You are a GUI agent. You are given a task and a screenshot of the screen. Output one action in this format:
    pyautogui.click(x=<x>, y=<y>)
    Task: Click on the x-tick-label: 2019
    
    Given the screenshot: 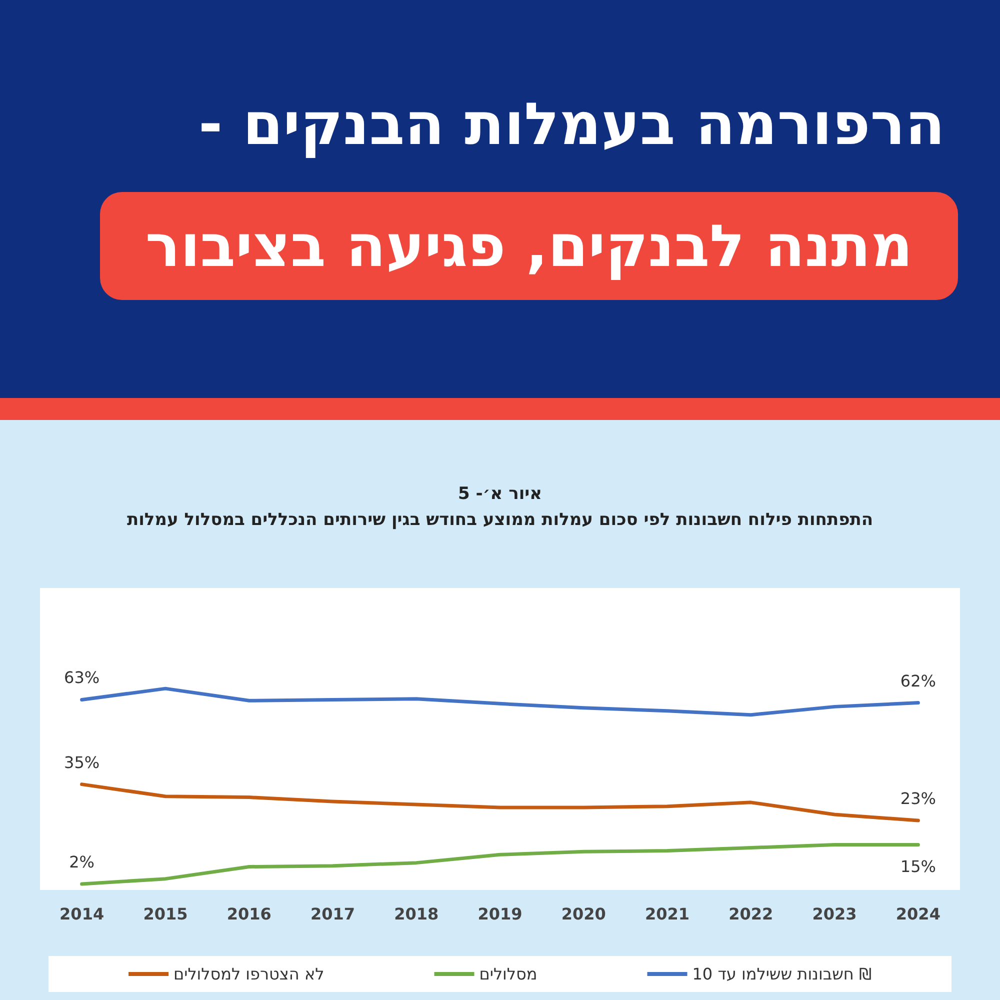 What is the action you would take?
    pyautogui.click(x=500, y=914)
    